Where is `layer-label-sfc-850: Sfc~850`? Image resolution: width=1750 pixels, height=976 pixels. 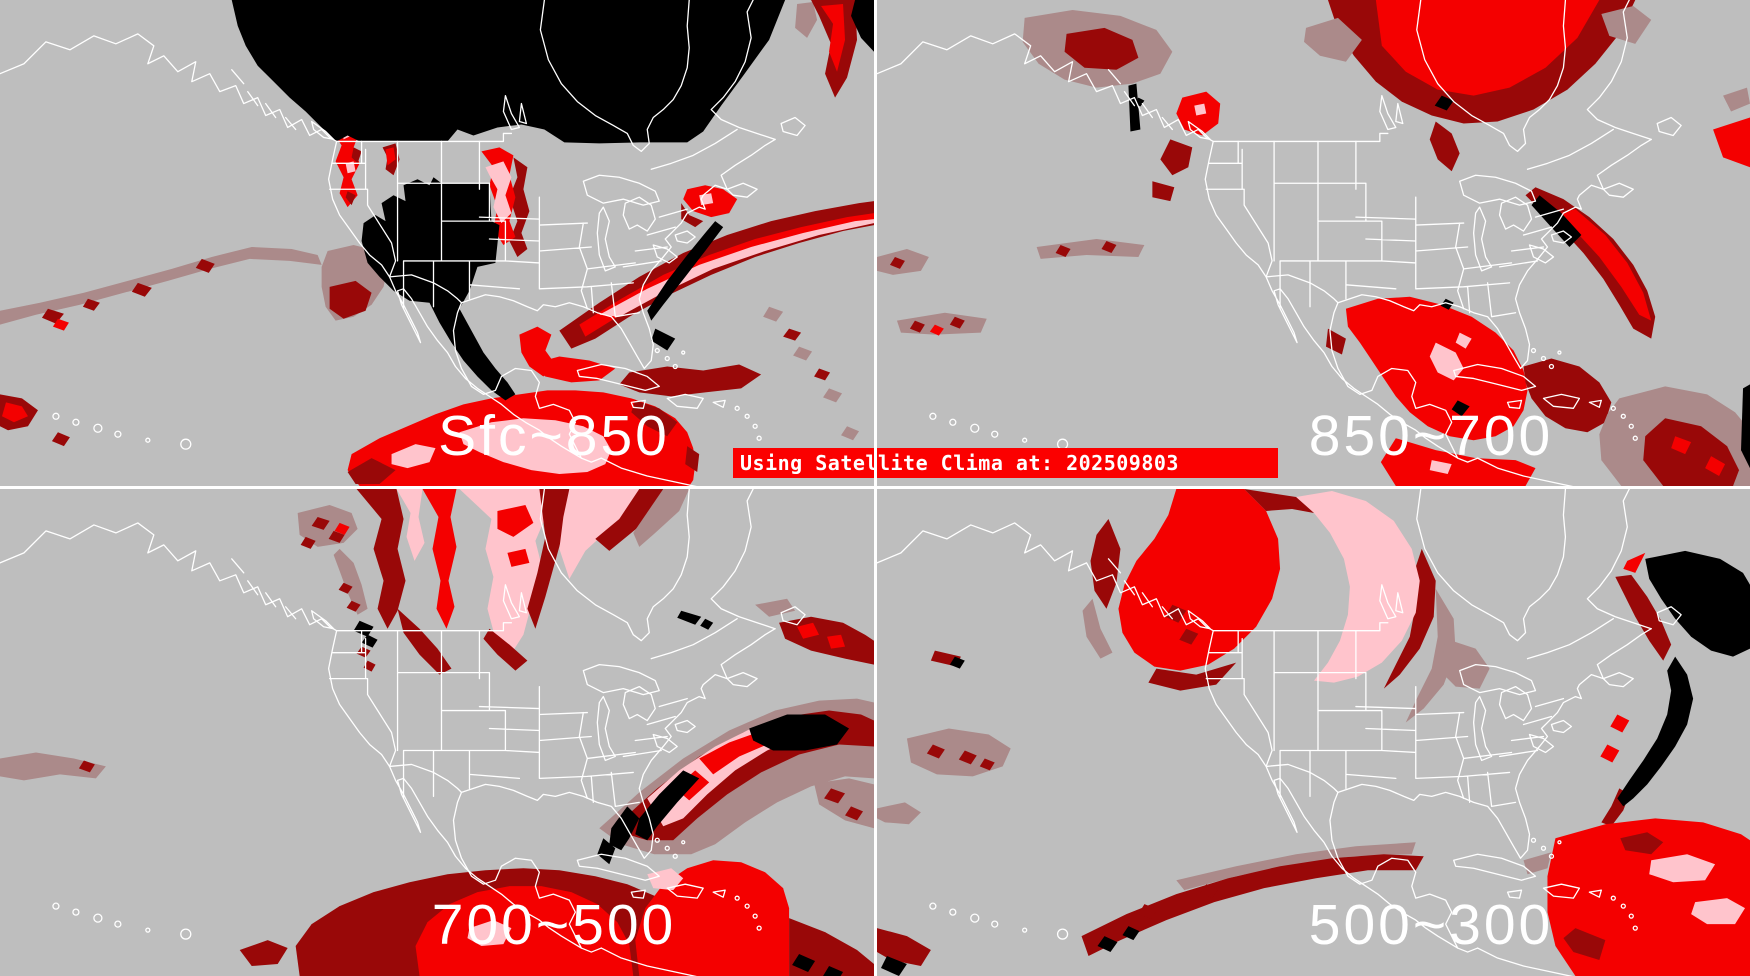 layer-label-sfc-850: Sfc~850 is located at coordinates (554, 436).